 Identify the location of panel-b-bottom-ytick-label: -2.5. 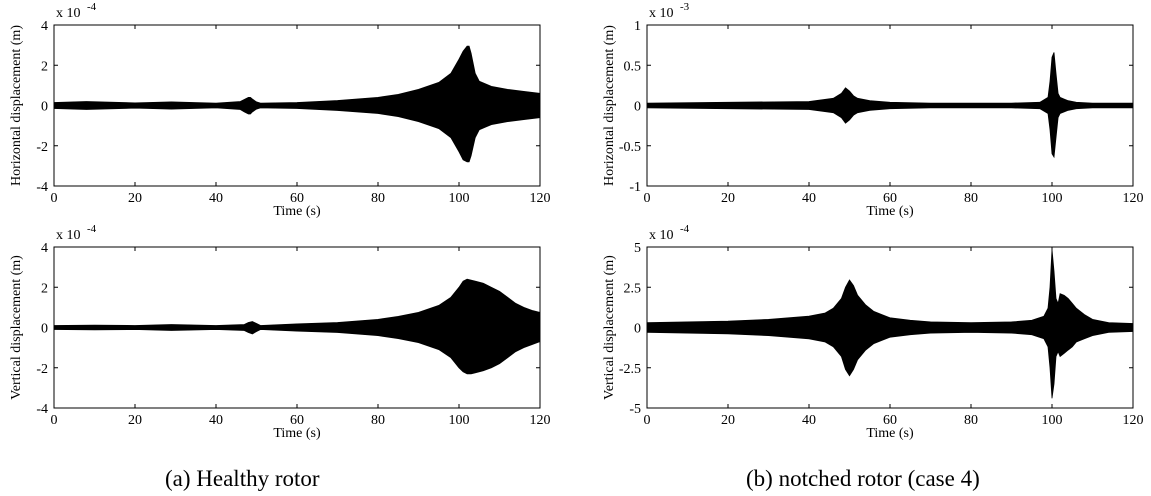
(630, 369).